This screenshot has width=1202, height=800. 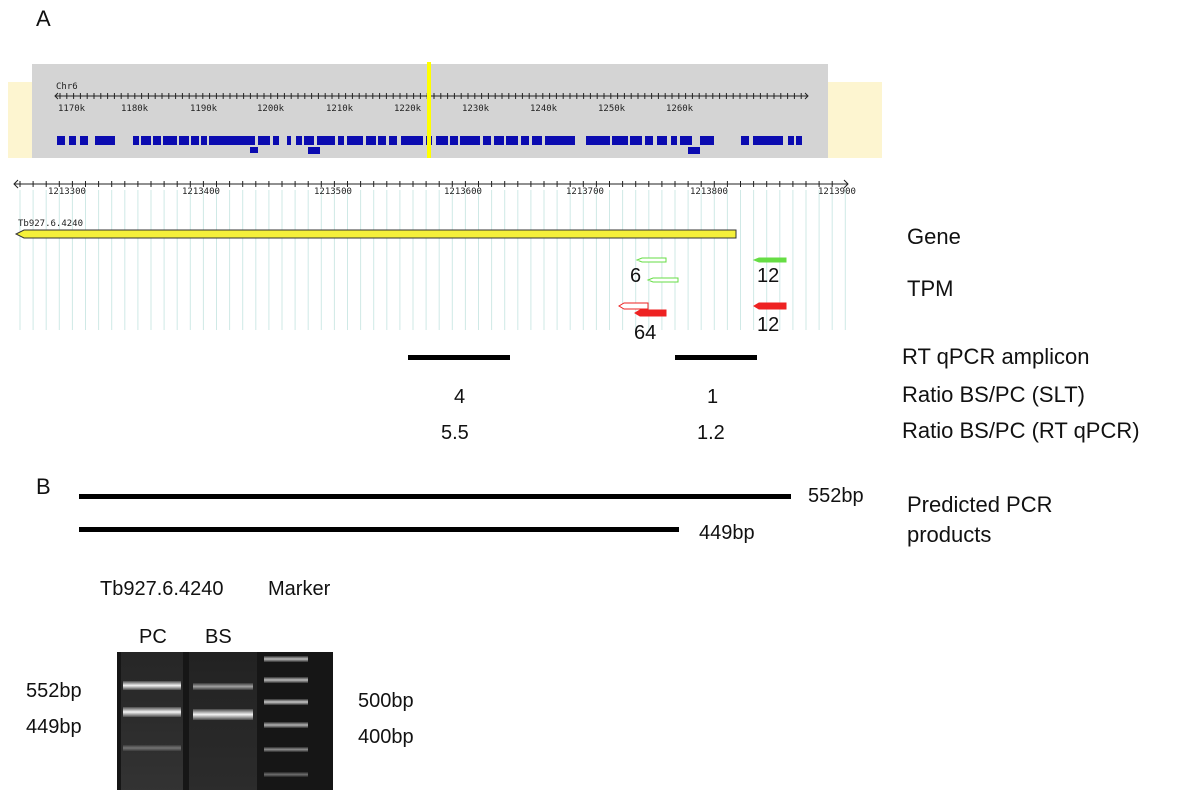 I want to click on pcr-product-449-bar, so click(x=379, y=529).